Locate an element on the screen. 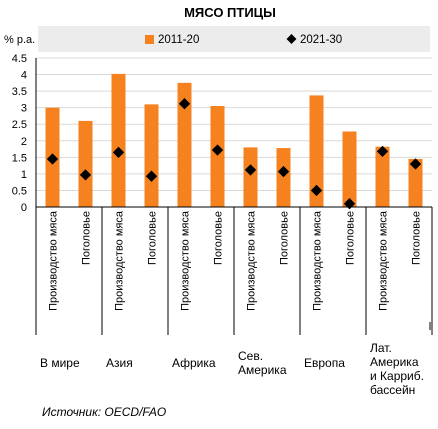  group-label-line: Европа is located at coordinates (324, 363).